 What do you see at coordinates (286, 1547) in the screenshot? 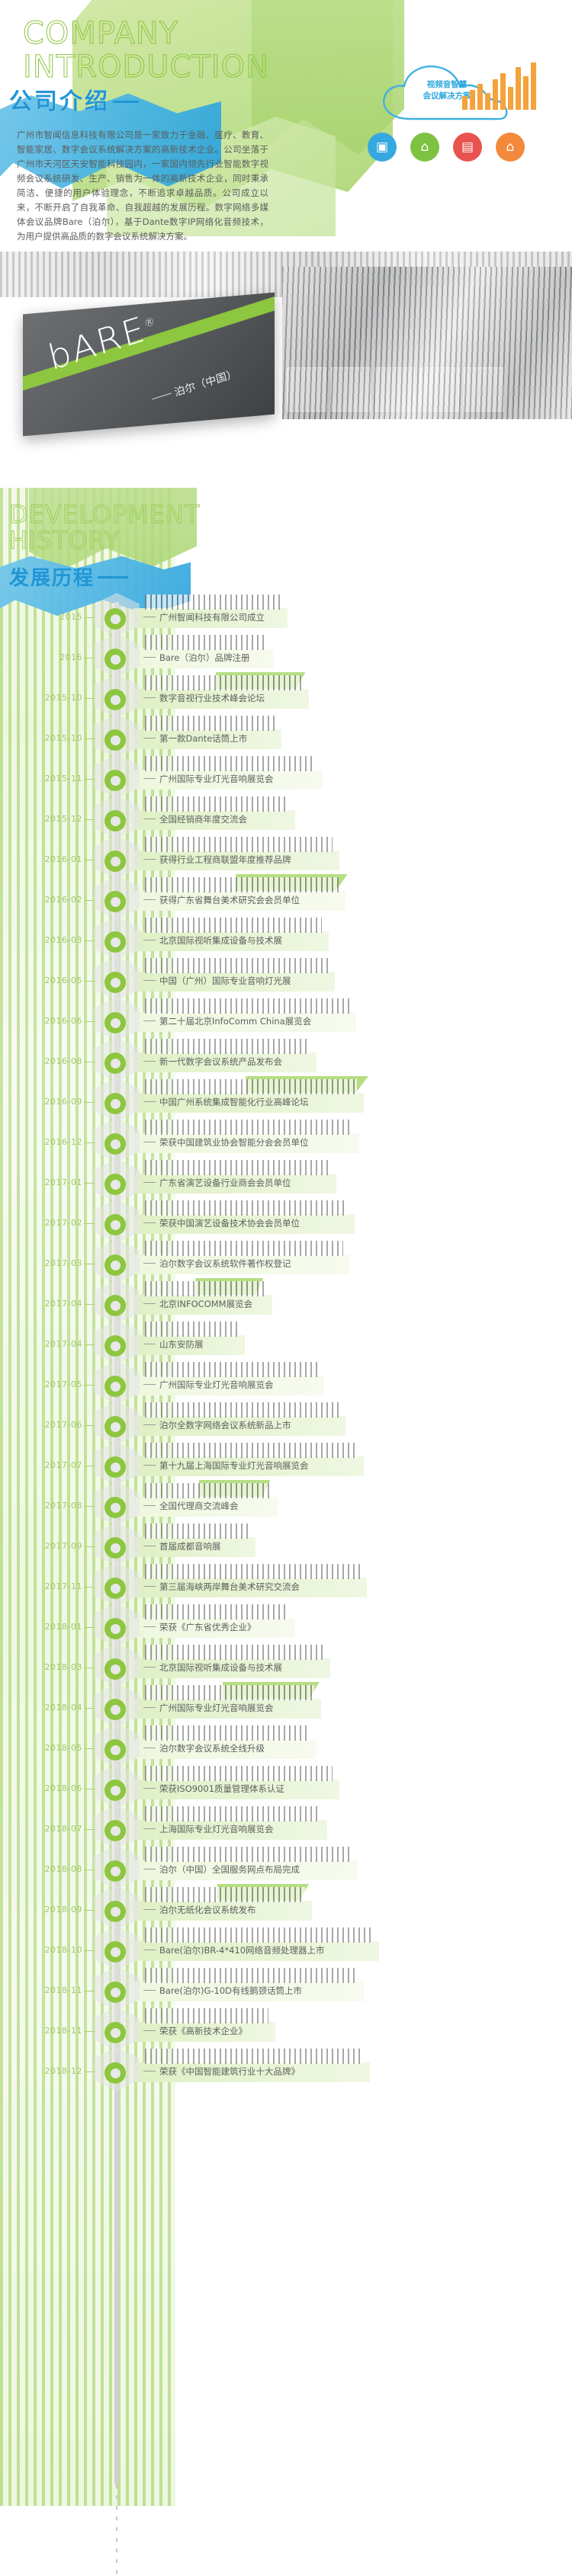
I see `timeline-item: 2017-09 首届成都音响展` at bounding box center [286, 1547].